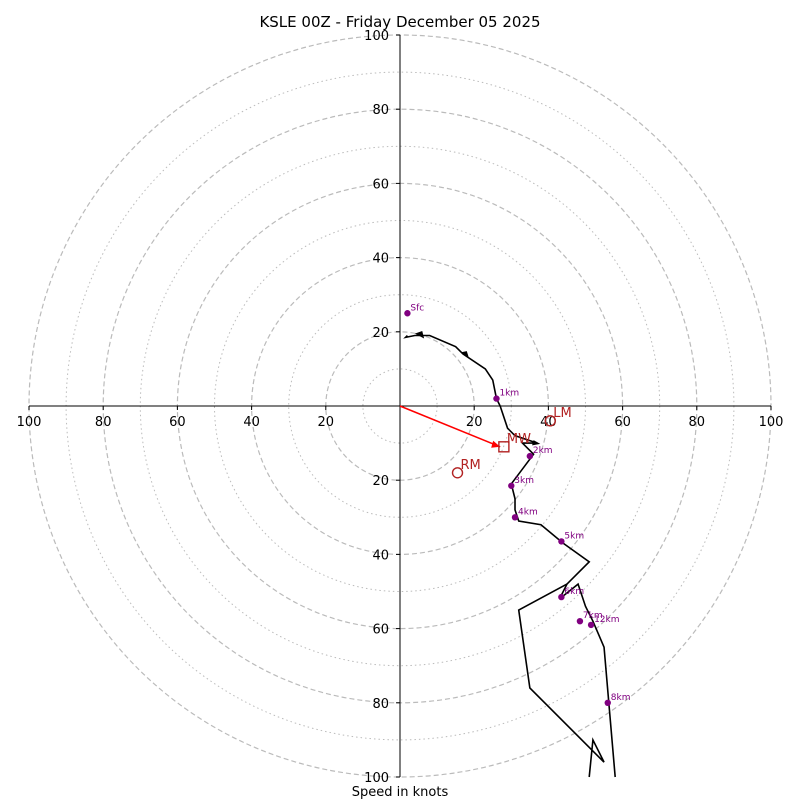 The height and width of the screenshot is (800, 800). I want to click on height-marker-label: 4km, so click(528, 512).